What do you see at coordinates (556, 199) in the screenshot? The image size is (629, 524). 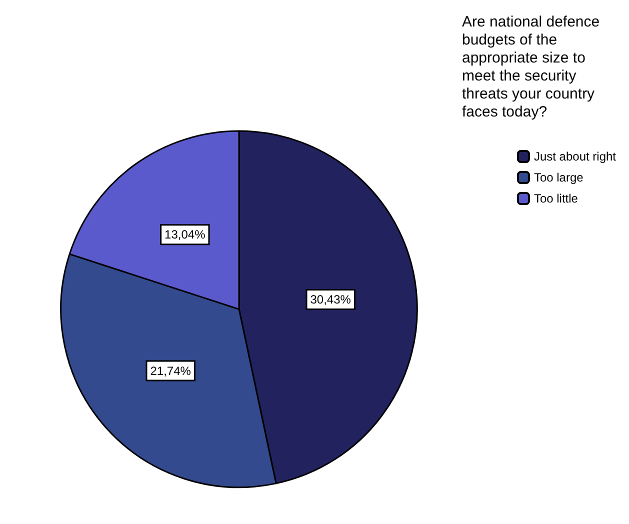 I see `legend-label: Too little` at bounding box center [556, 199].